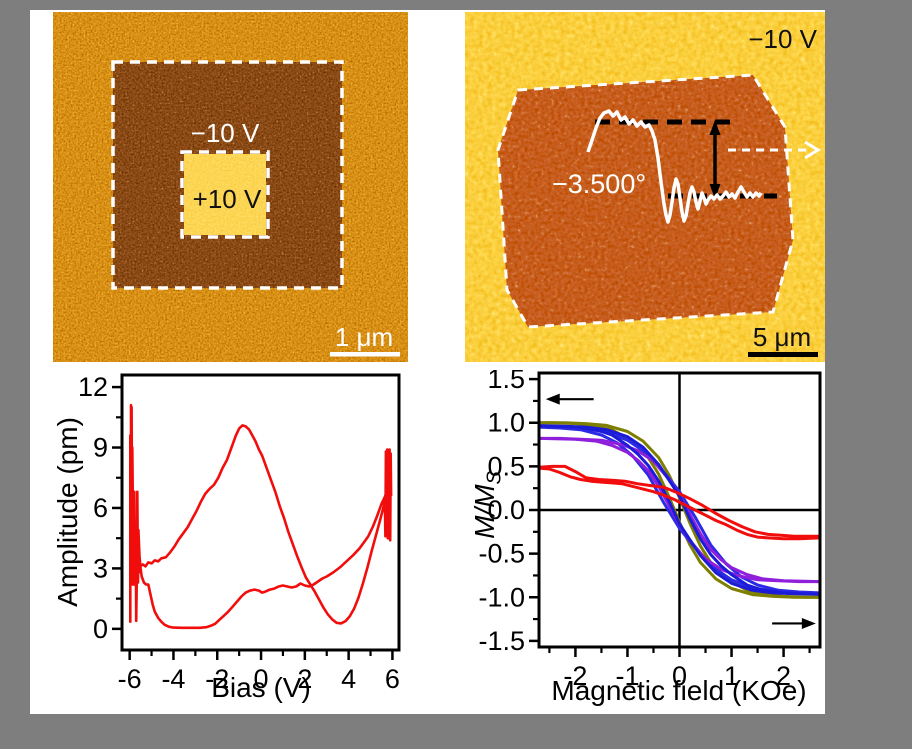  What do you see at coordinates (100, 568) in the screenshot?
I see `y-tick-label: 3` at bounding box center [100, 568].